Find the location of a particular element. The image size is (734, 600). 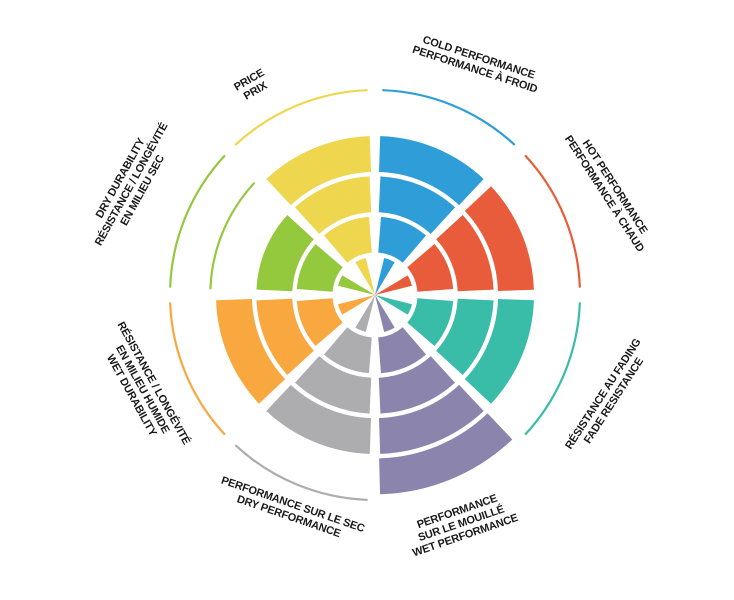

label-line: RÉSISTANCE / LONGÉVITÉ is located at coordinates (131, 183).